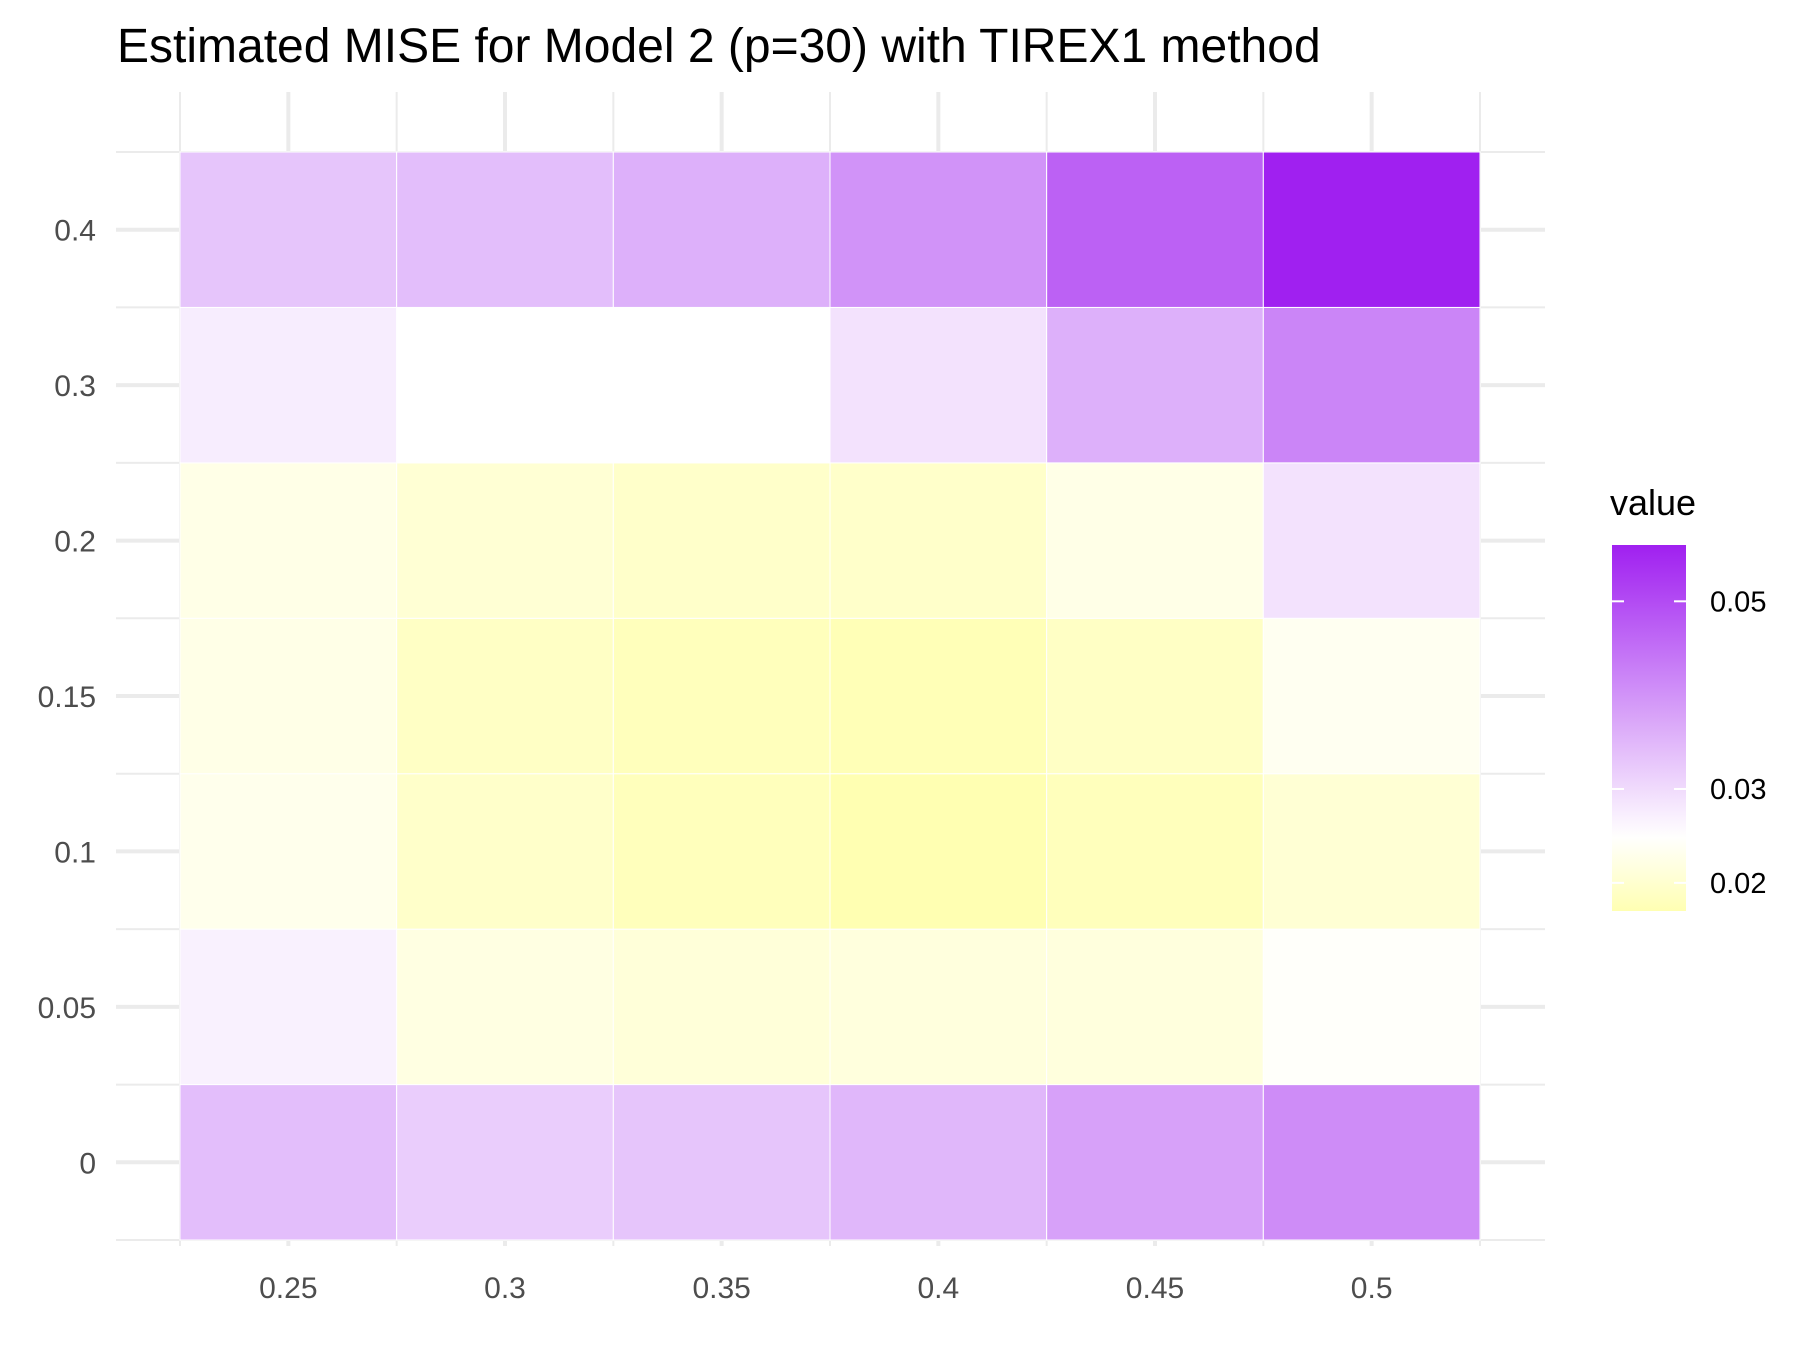 Image resolution: width=1800 pixels, height=1350 pixels. What do you see at coordinates (75, 231) in the screenshot?
I see `y-tick-label: 0.4` at bounding box center [75, 231].